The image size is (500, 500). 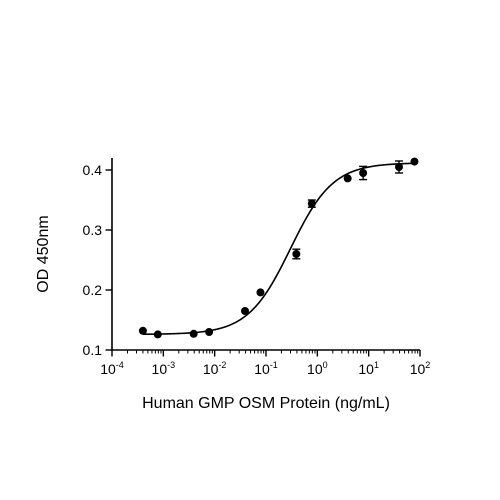 I want to click on y-tick-label: 0.3, so click(x=93, y=230).